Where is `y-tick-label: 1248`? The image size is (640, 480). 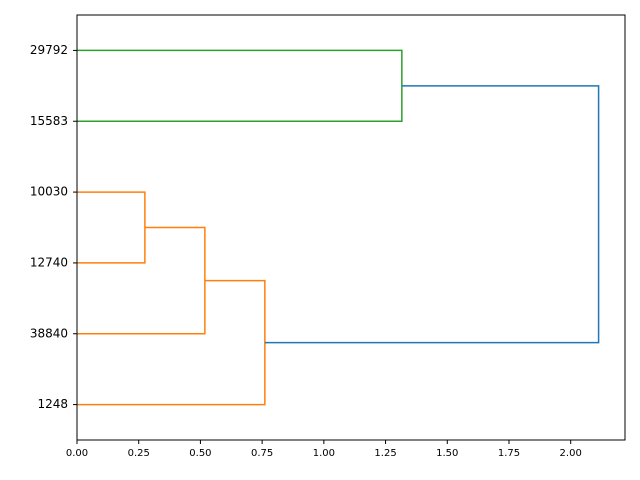 y-tick-label: 1248 is located at coordinates (52, 404).